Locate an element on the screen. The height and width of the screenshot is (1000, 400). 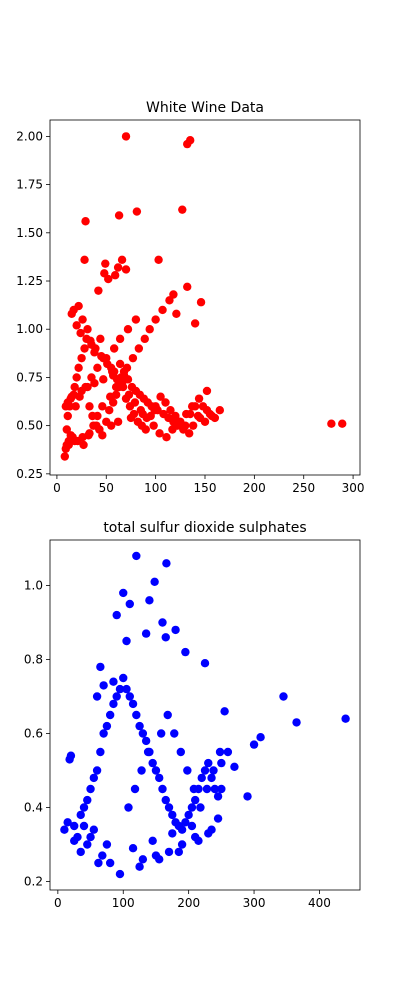
x-tick-label: 200 is located at coordinates (254, 488).